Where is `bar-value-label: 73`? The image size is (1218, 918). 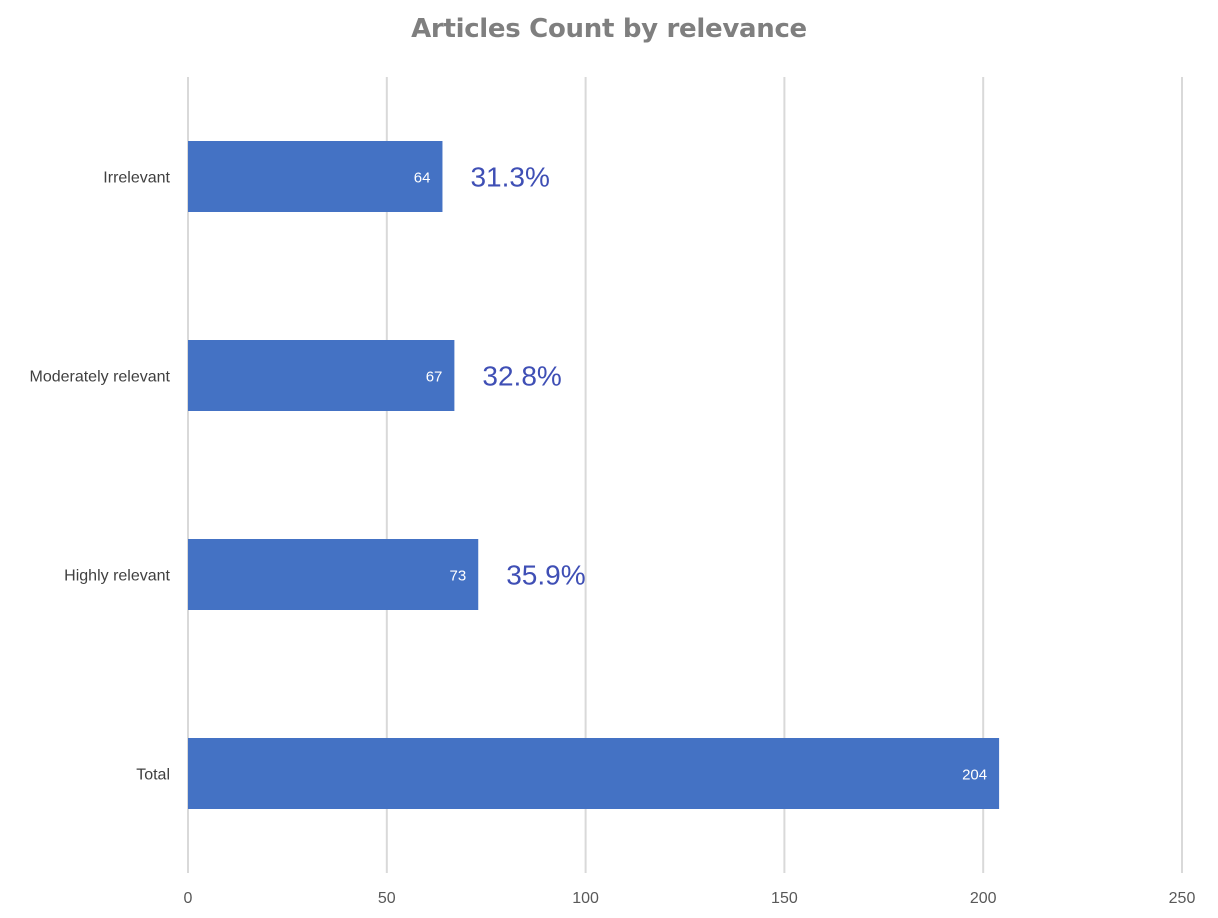
bar-value-label: 73 is located at coordinates (458, 576).